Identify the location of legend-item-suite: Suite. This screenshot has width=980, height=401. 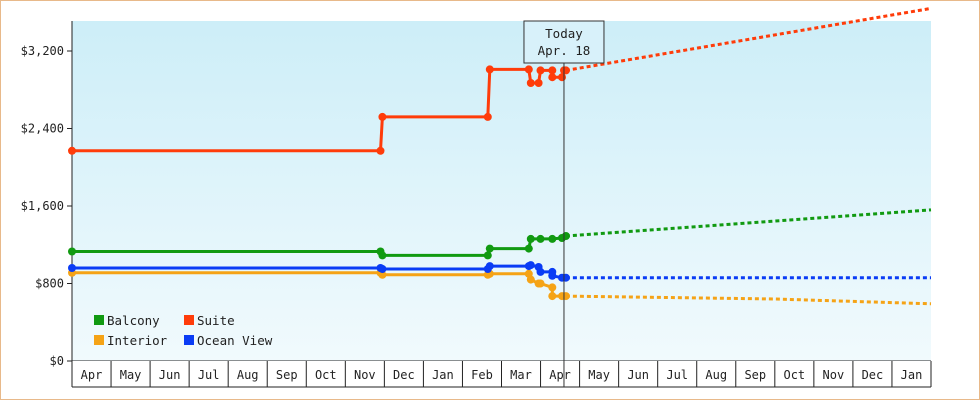
(209, 320).